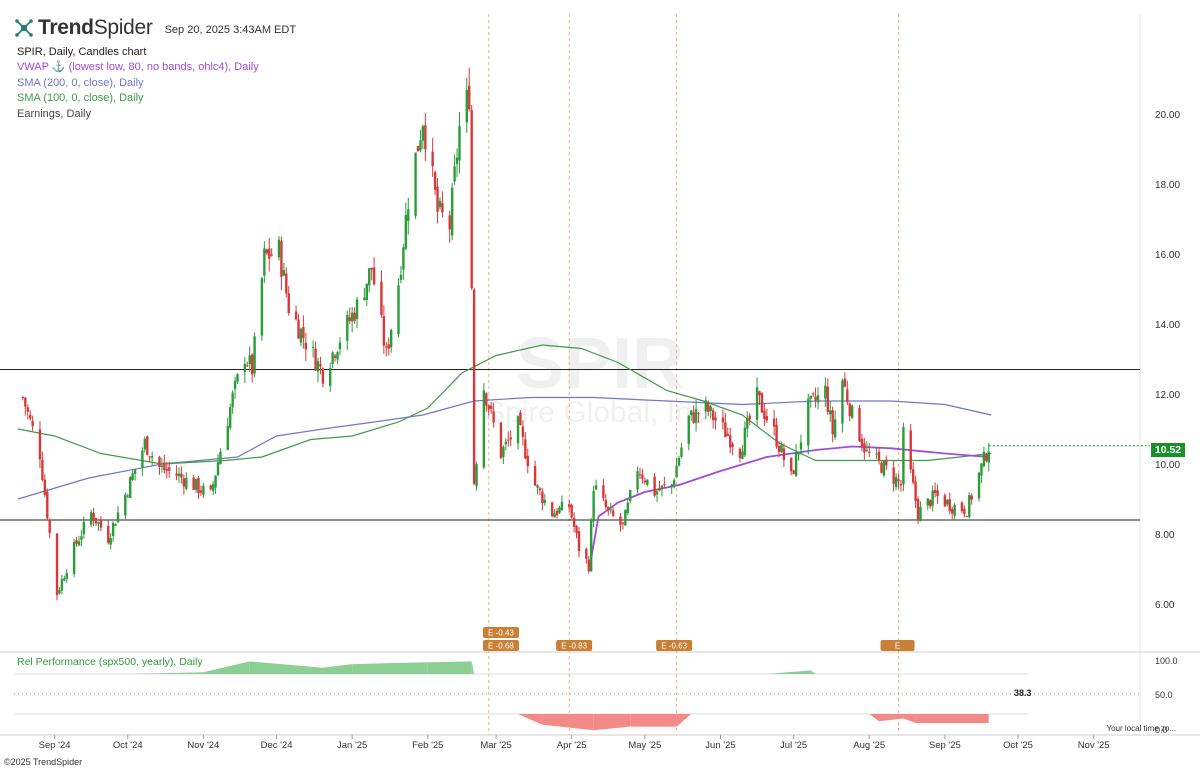  Describe the element at coordinates (1165, 535) in the screenshot. I see `y-tick-label: 8.00` at that location.